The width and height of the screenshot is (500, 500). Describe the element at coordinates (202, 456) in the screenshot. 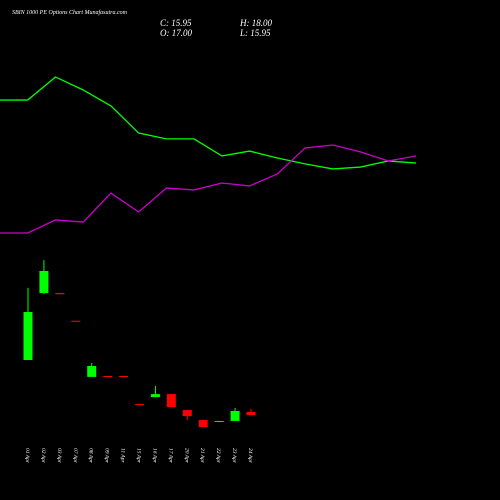

I see `x-tick-label: 21 Apr` at that location.